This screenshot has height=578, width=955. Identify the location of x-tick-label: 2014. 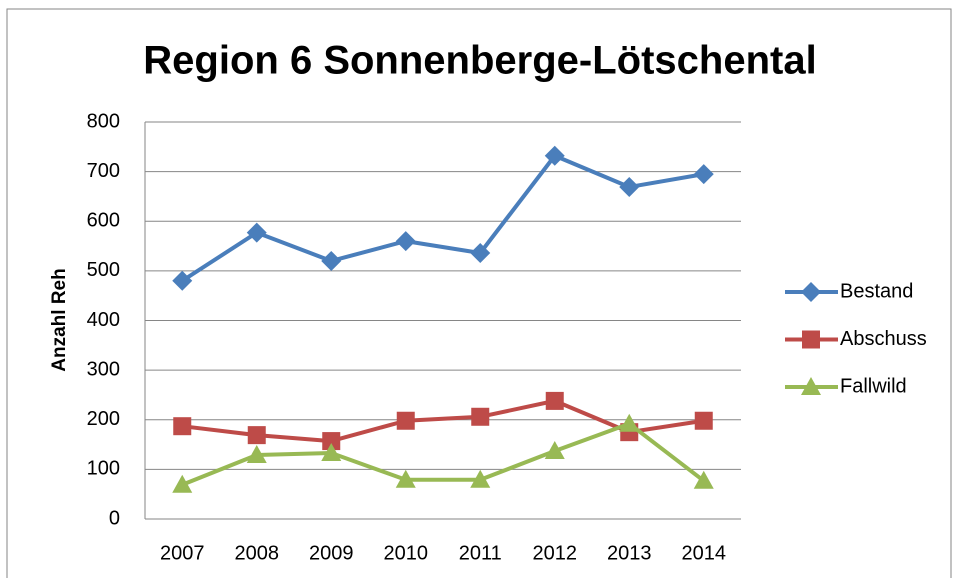
(704, 553).